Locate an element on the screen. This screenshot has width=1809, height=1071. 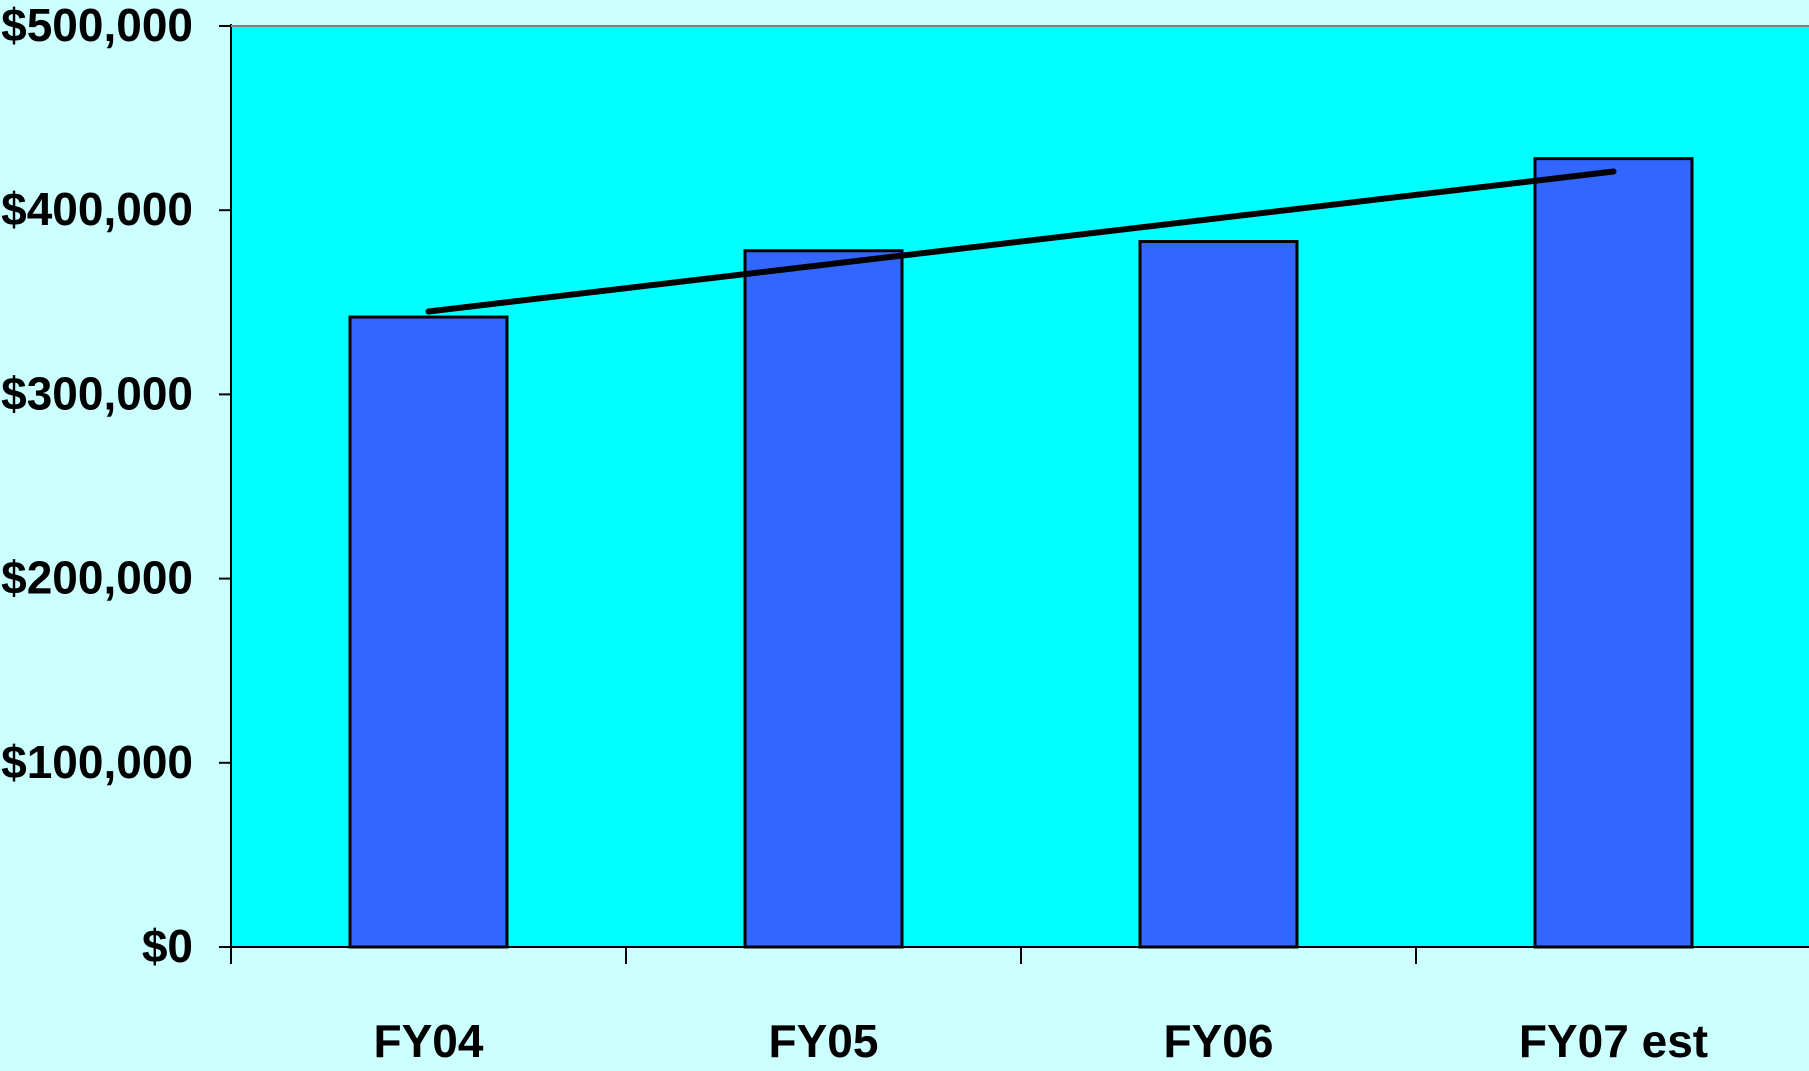
bar-fy04 is located at coordinates (428, 632).